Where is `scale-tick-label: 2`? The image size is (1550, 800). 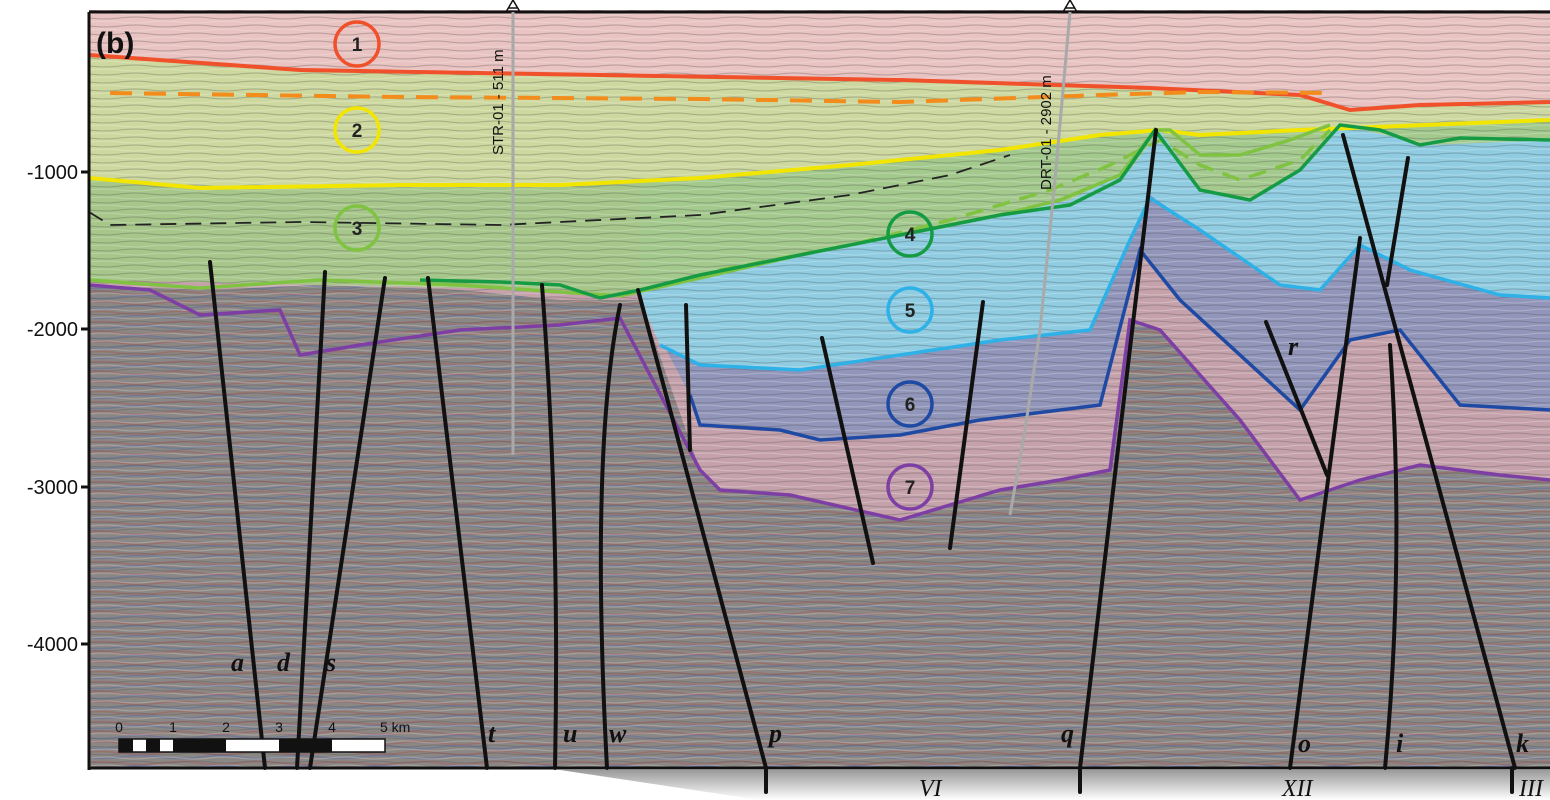 scale-tick-label: 2 is located at coordinates (226, 727).